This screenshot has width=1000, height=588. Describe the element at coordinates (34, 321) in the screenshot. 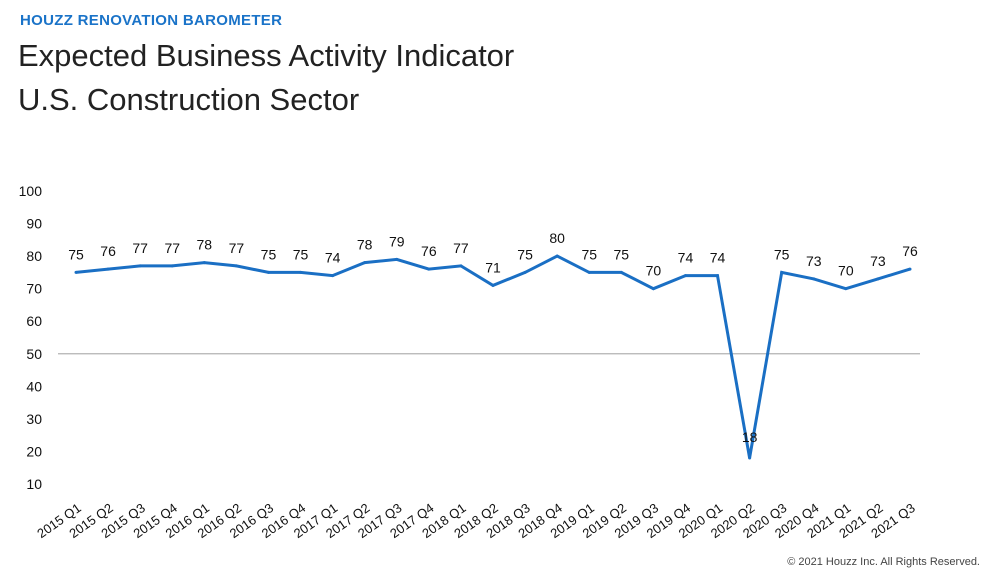

I see `y-tick-label: 60` at that location.